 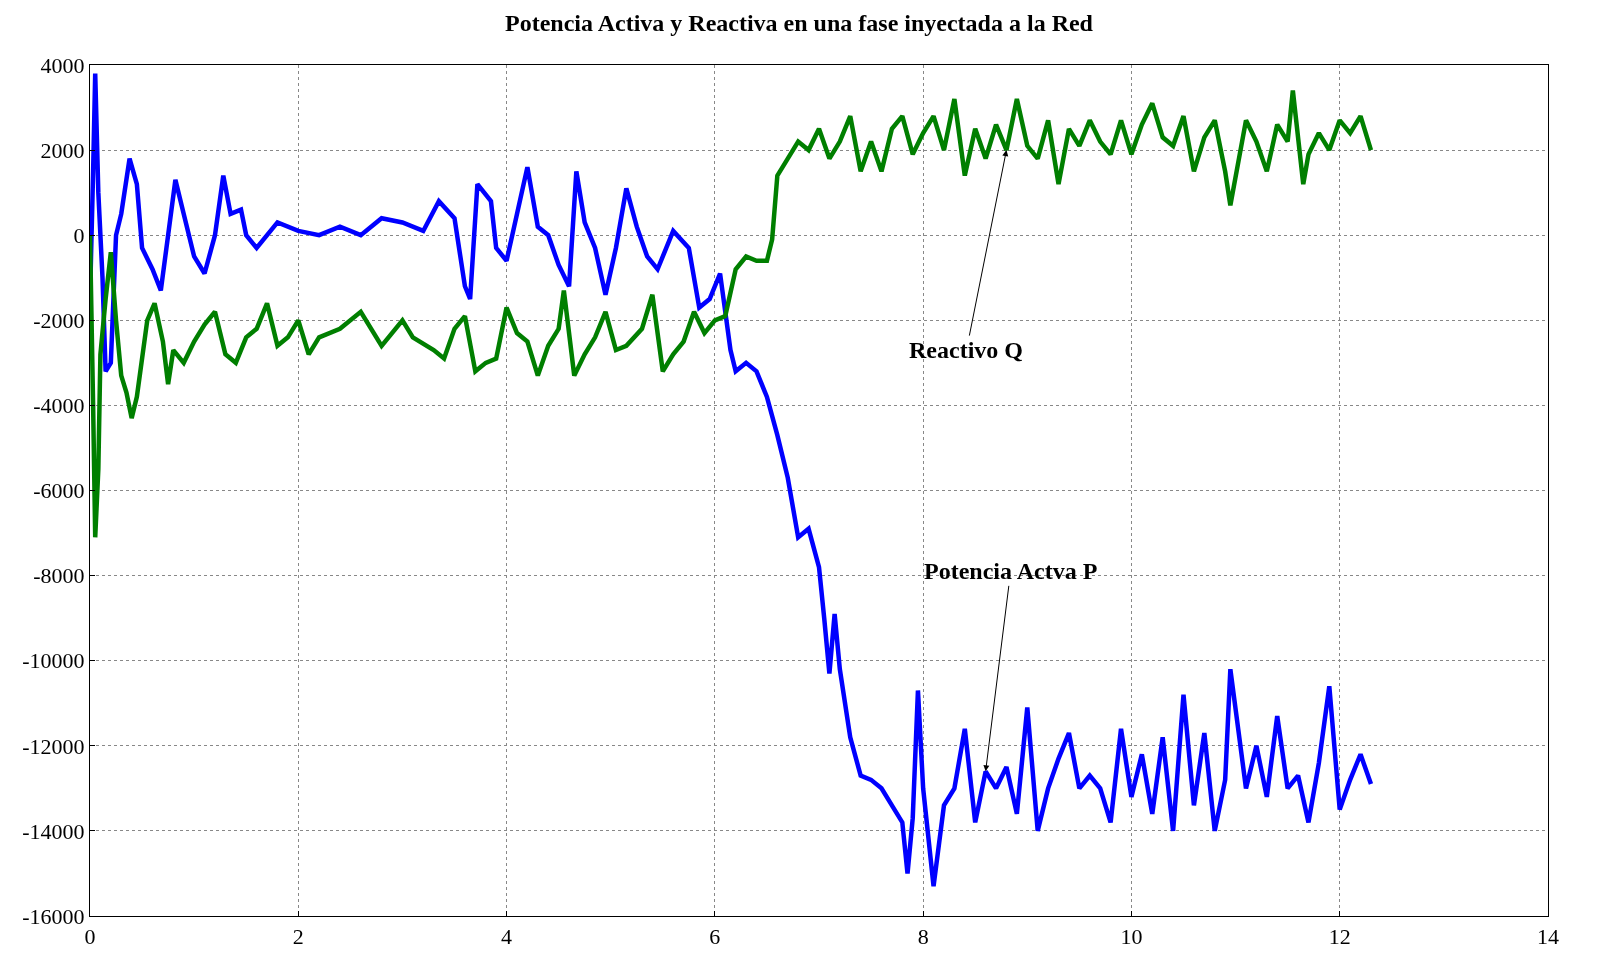 What do you see at coordinates (53, 746) in the screenshot?
I see `y-tick-label: -12000` at bounding box center [53, 746].